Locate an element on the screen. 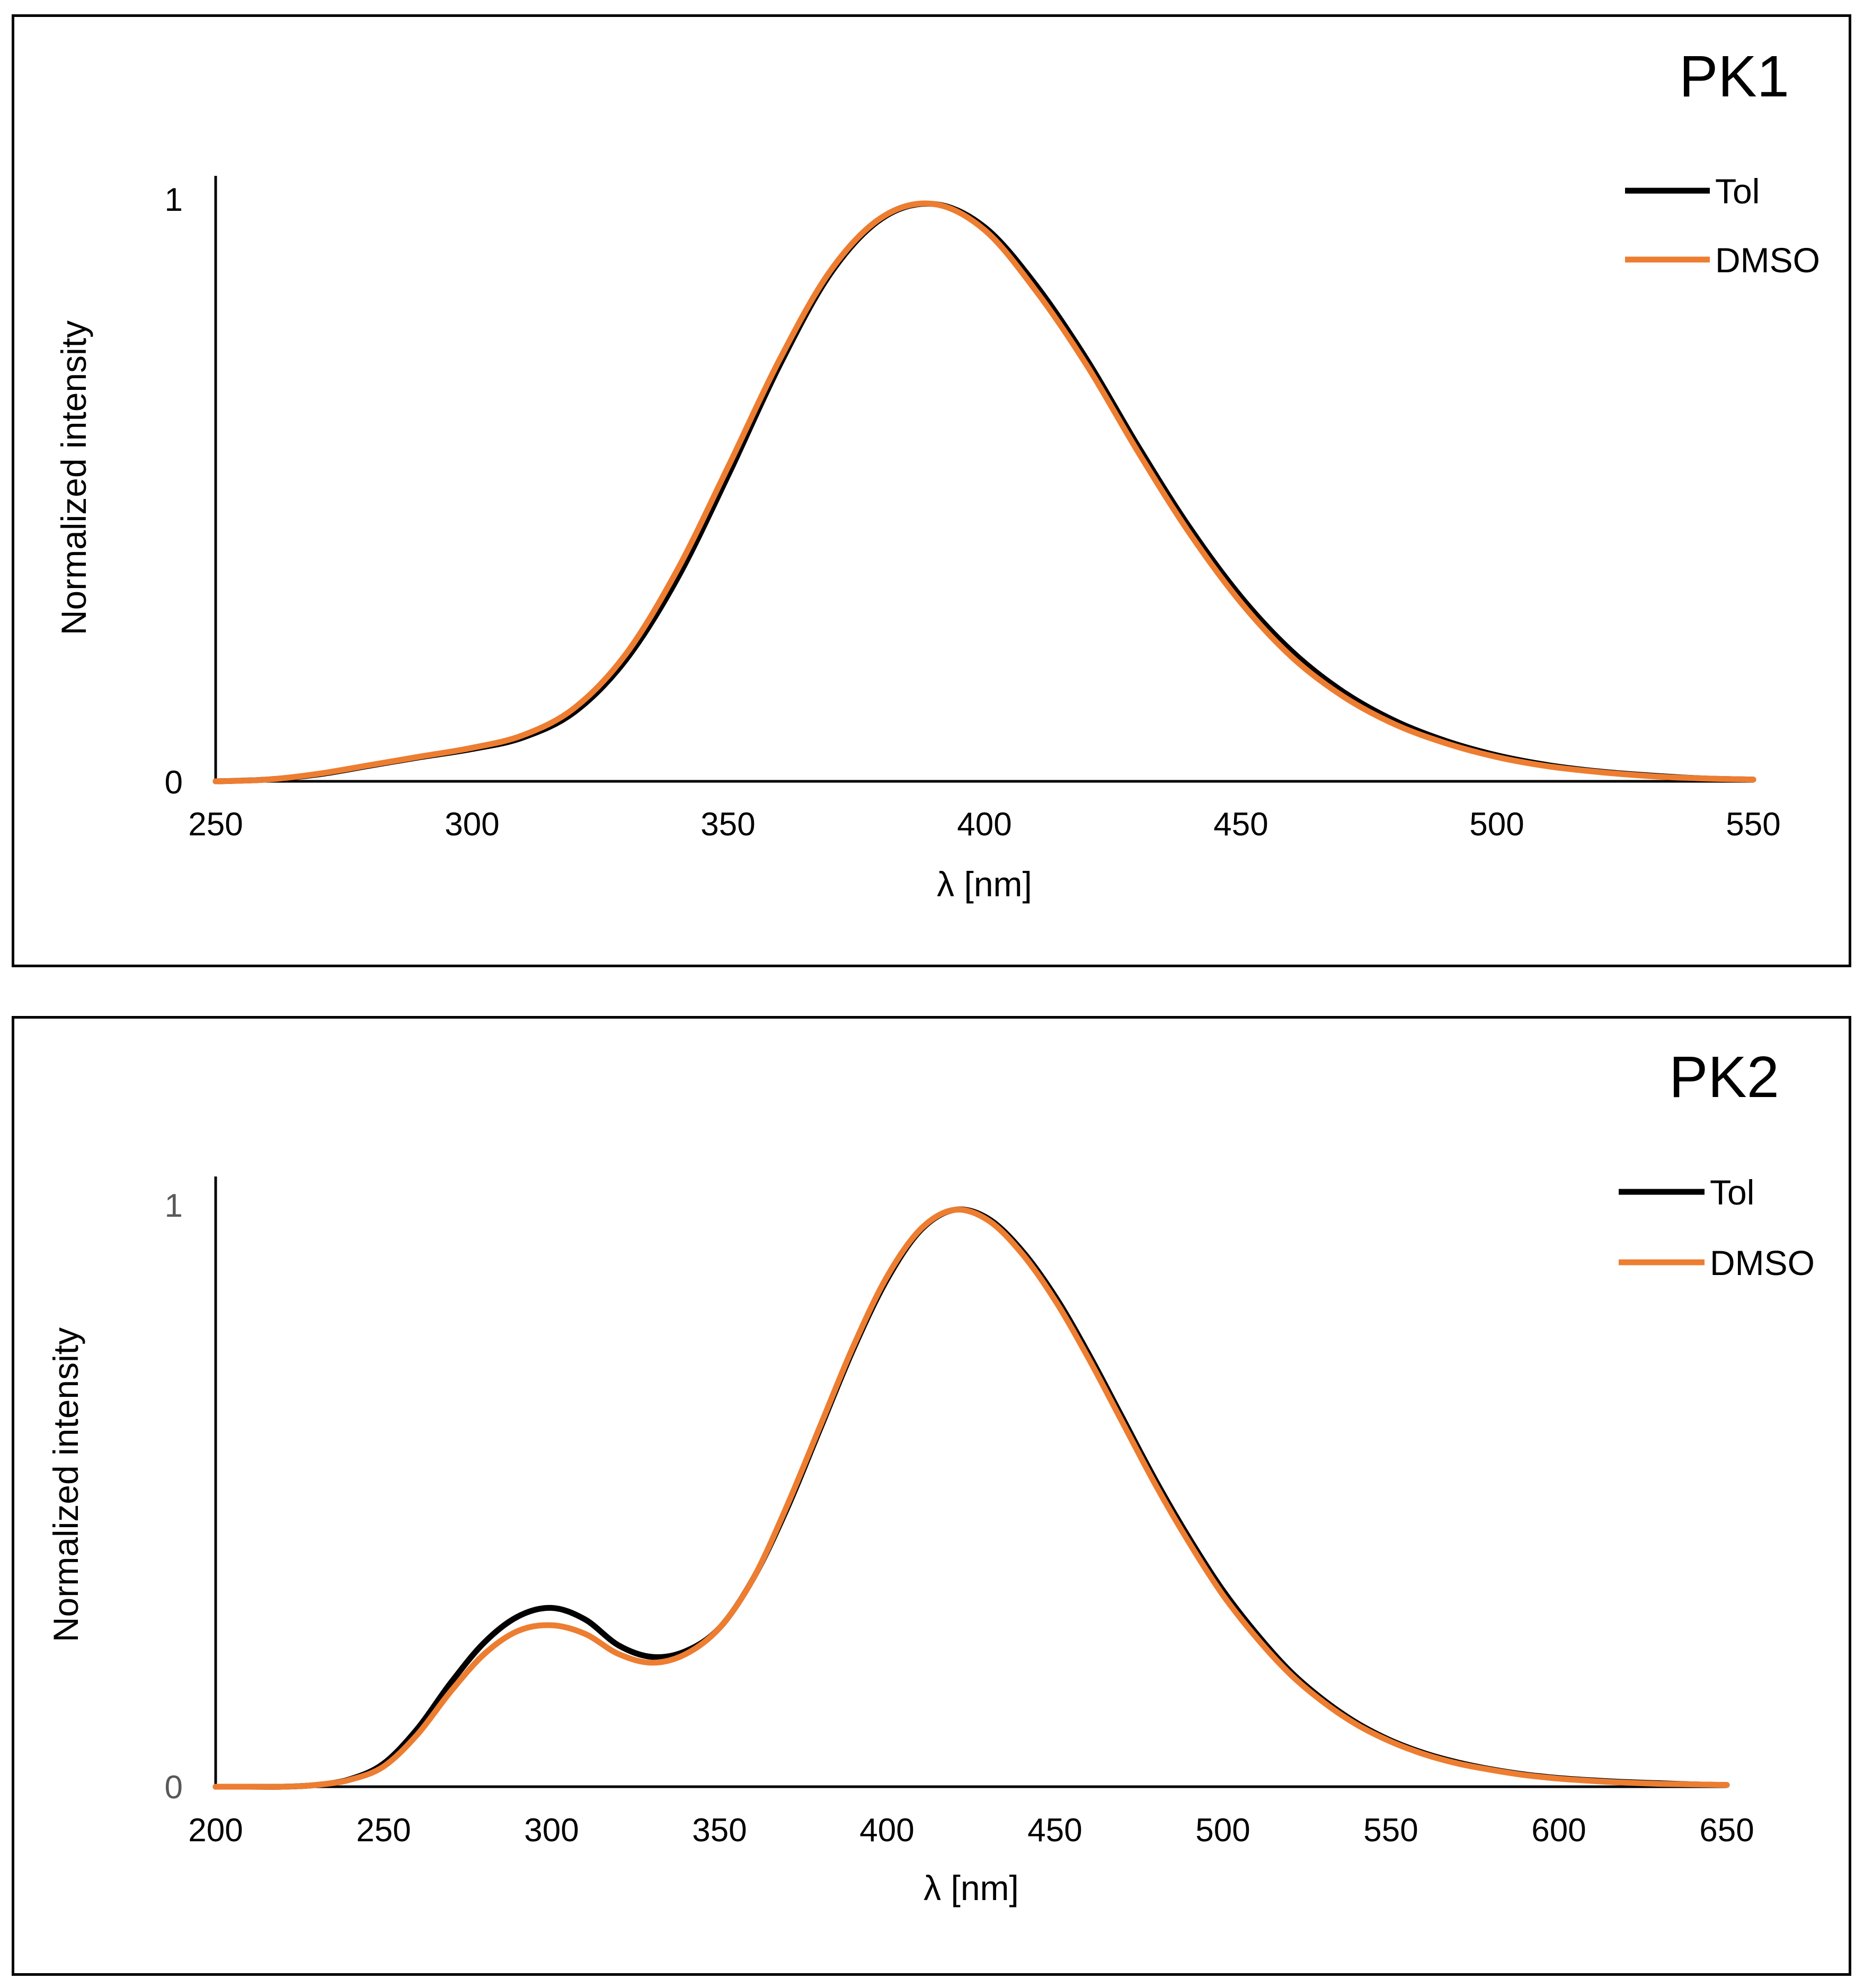 The width and height of the screenshot is (1864, 1988). chart-title: PK2 is located at coordinates (1724, 1078).